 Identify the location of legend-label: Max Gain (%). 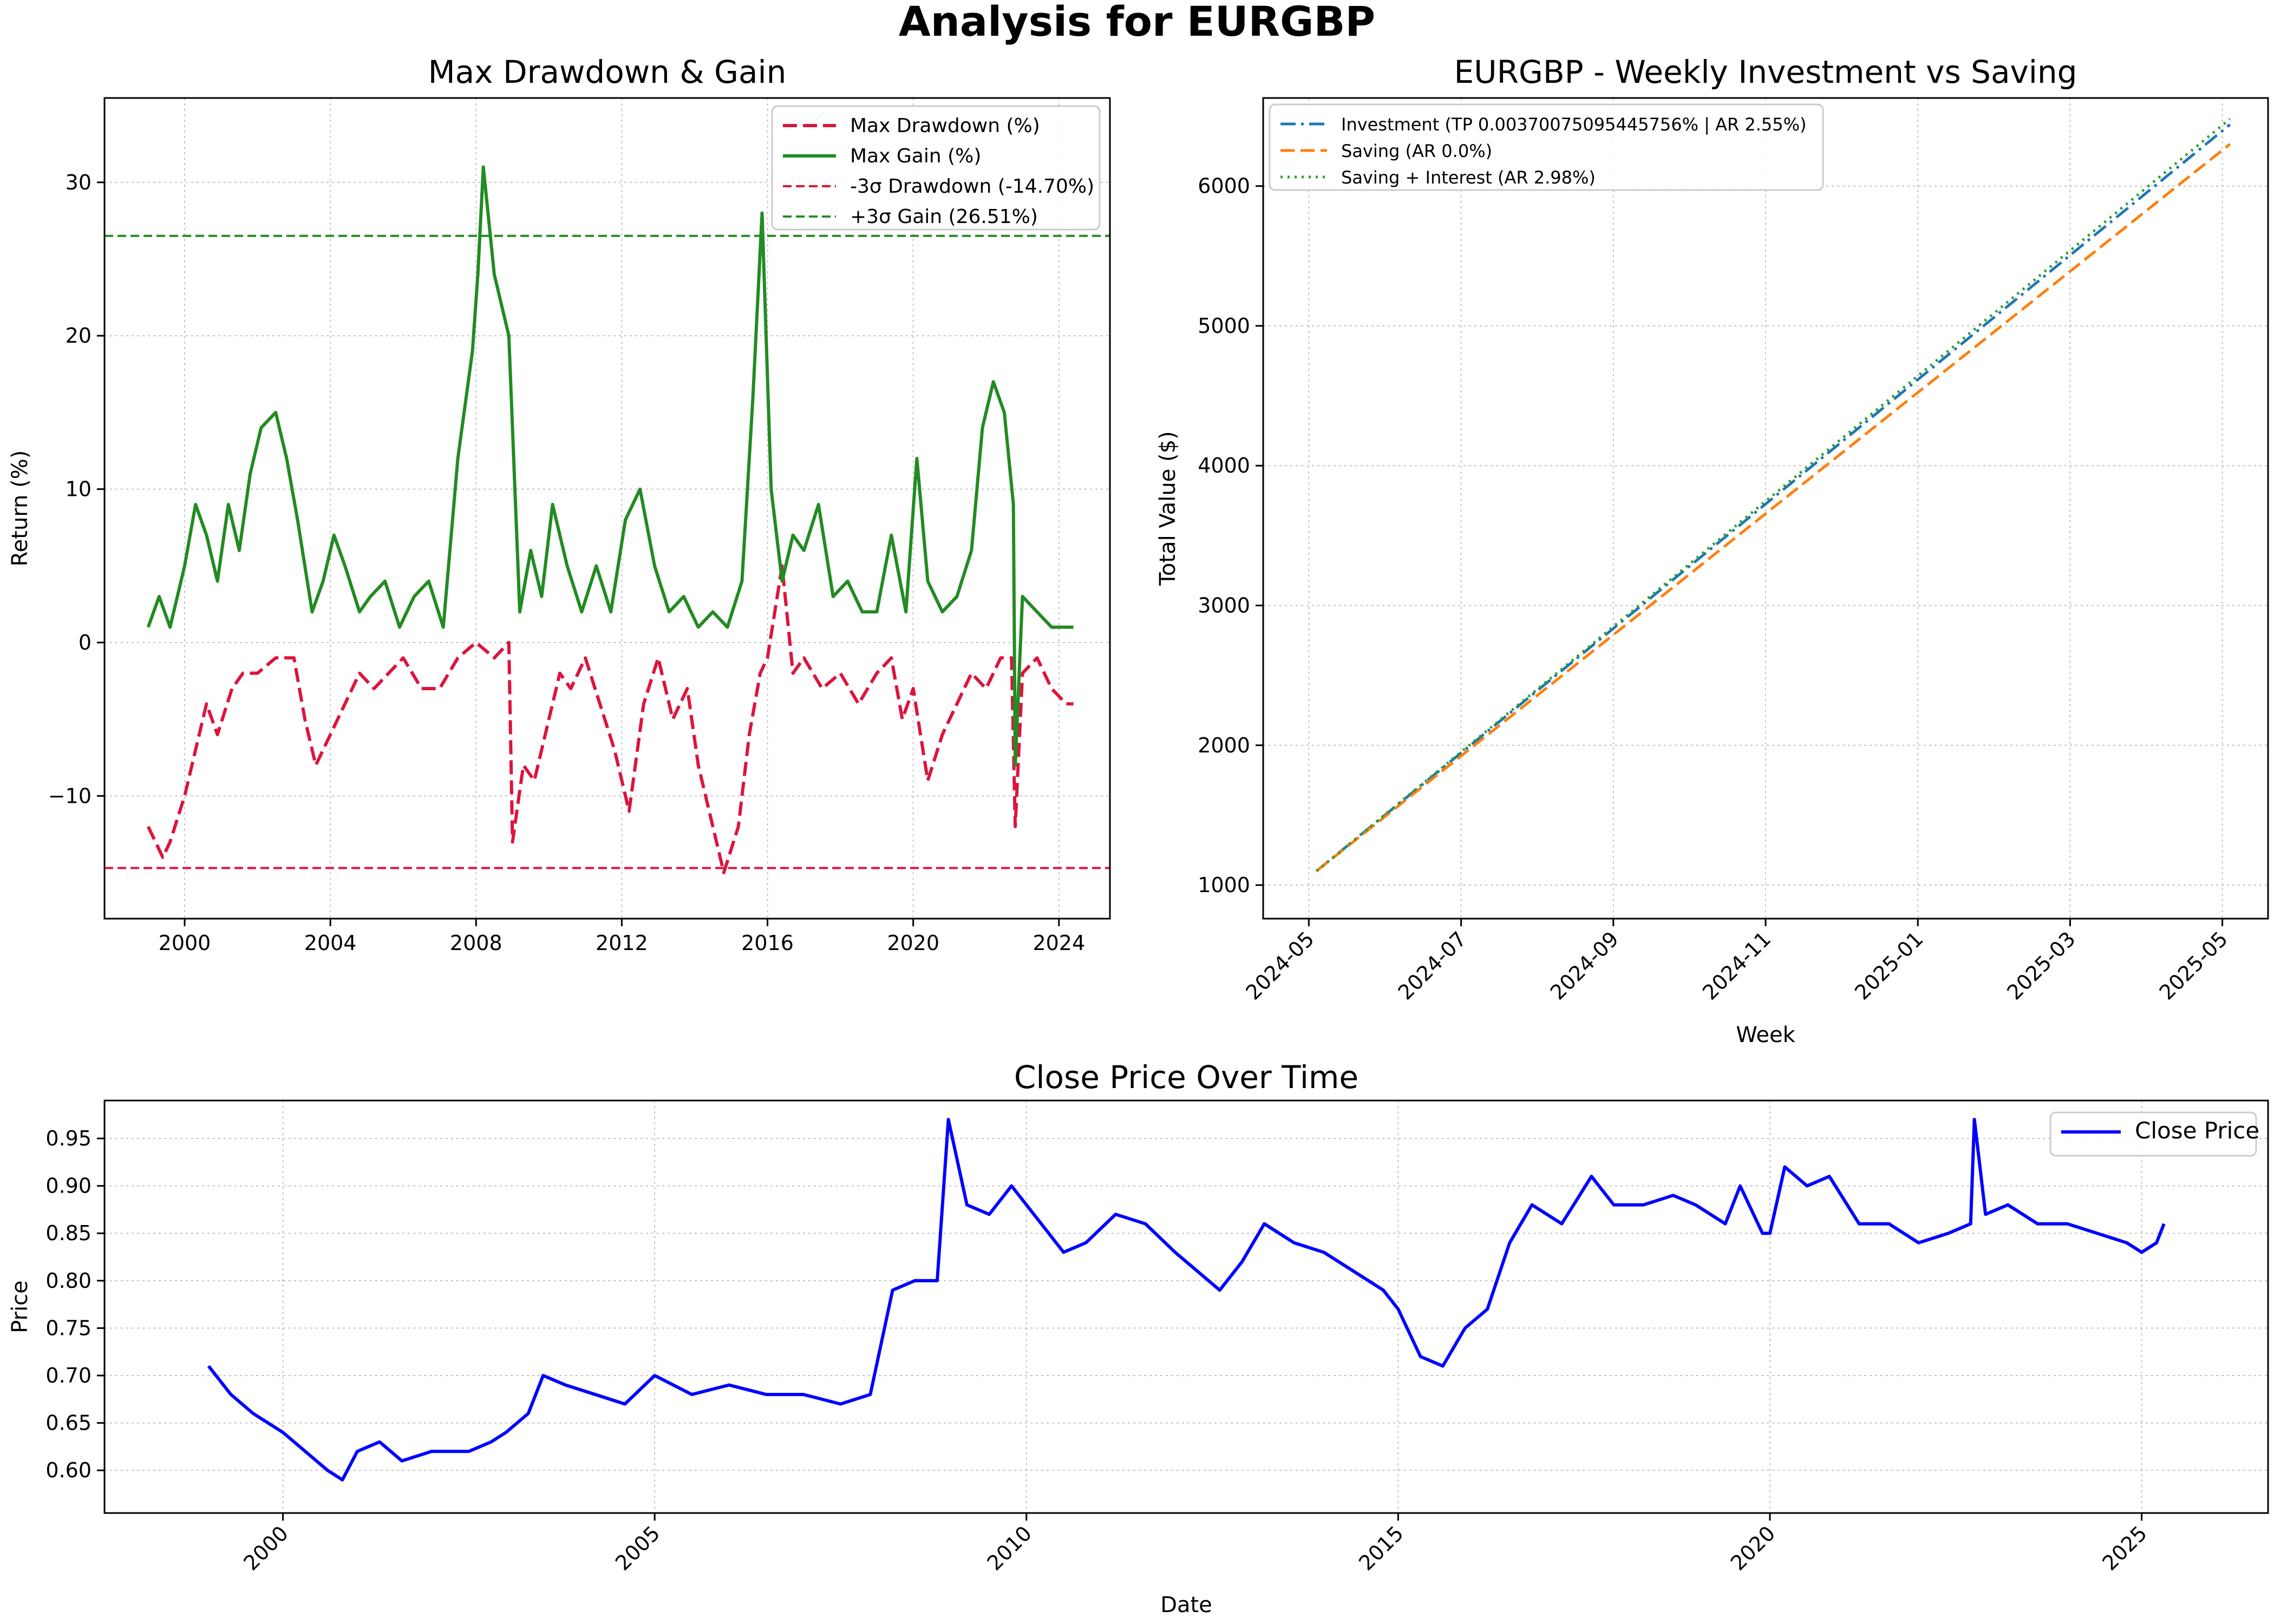
(916, 156).